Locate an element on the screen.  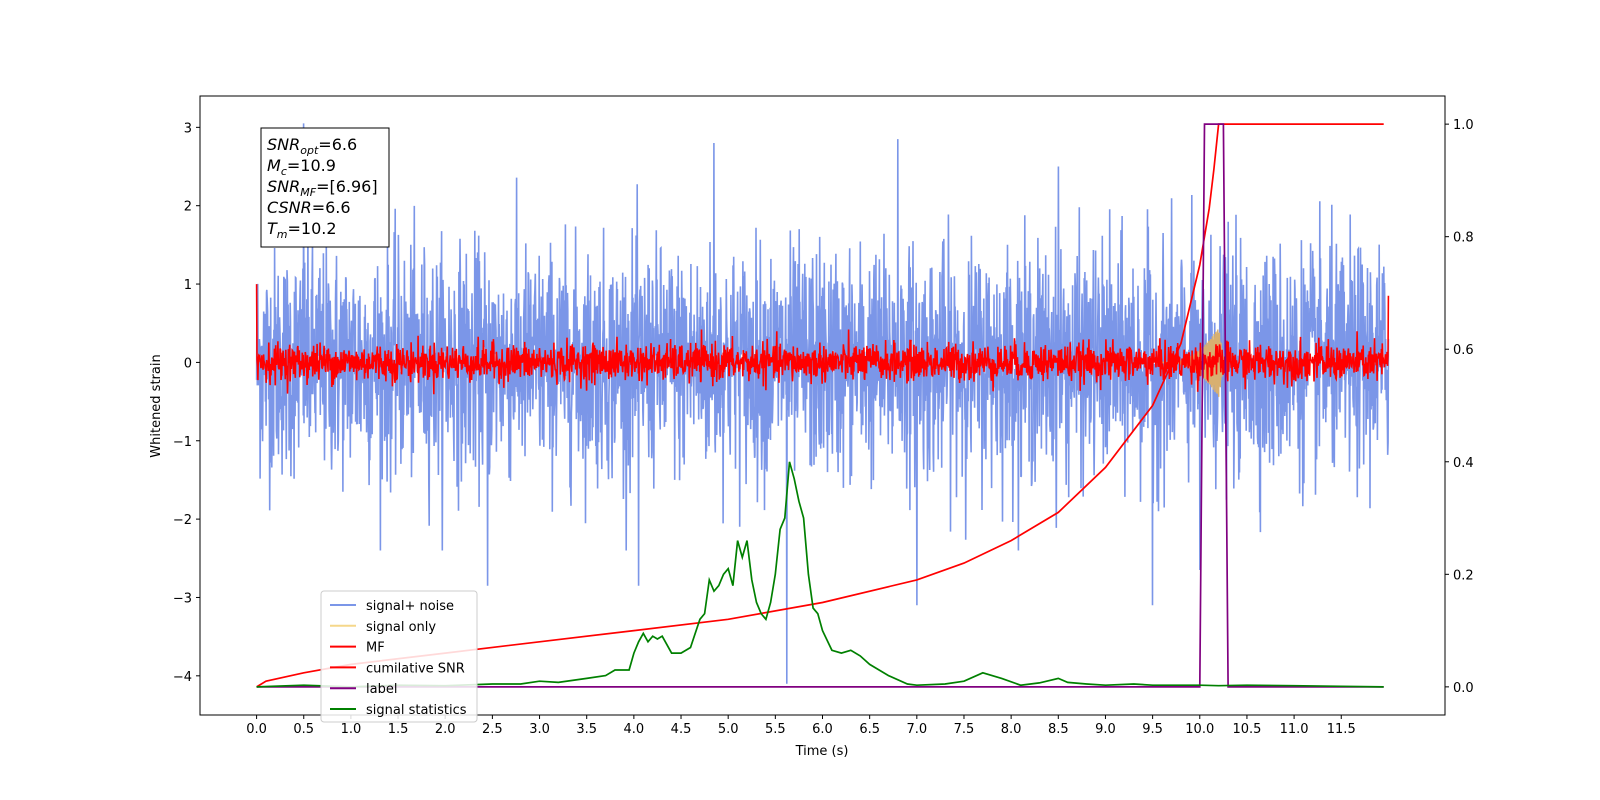
legend-label: signal statistics is located at coordinates (416, 710).